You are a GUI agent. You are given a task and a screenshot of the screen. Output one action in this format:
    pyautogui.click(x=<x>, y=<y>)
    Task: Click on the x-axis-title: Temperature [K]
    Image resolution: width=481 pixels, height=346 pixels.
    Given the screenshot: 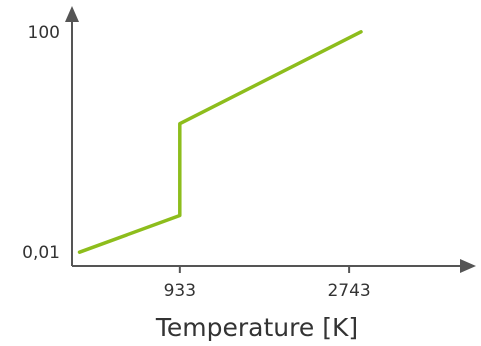 What is the action you would take?
    pyautogui.click(x=256, y=327)
    